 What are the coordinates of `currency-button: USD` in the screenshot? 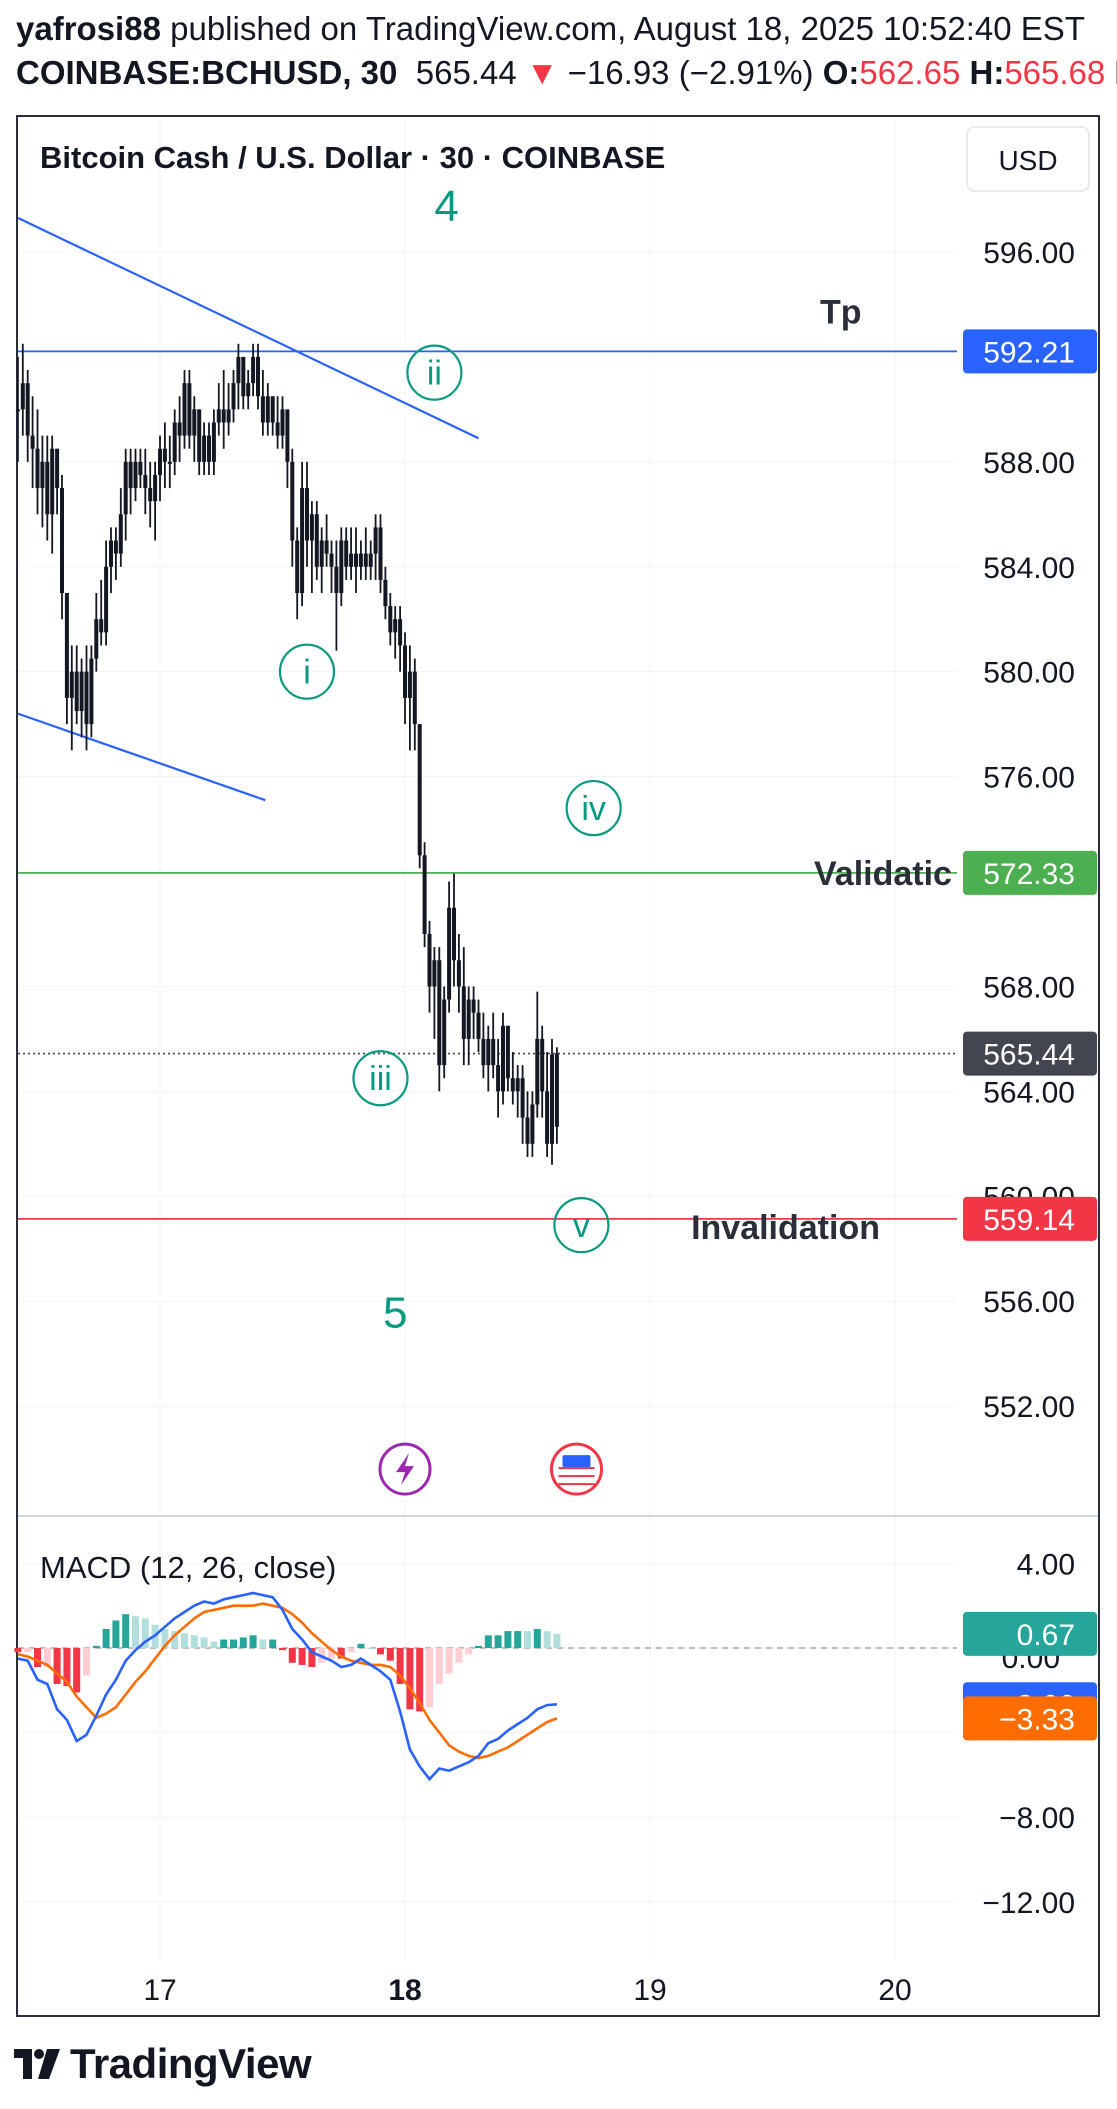 It's located at (1028, 159).